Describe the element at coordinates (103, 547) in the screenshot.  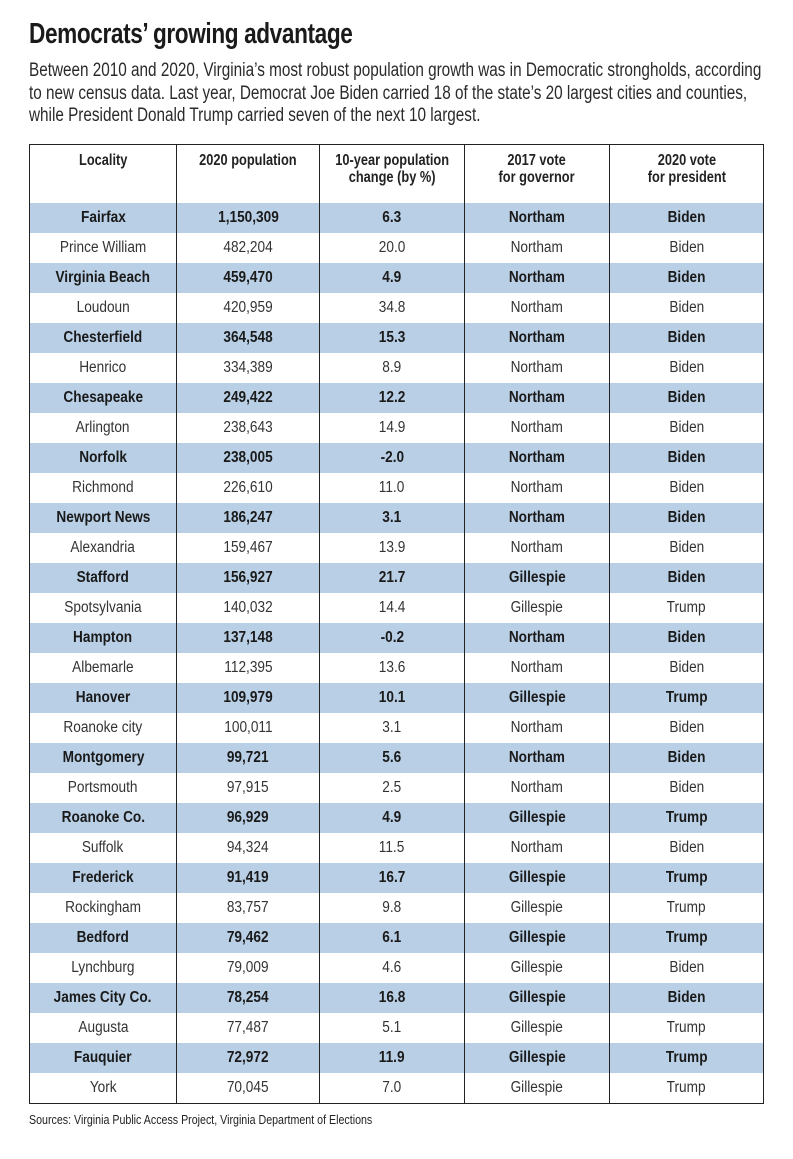
I see `cell-value: Alexandria` at that location.